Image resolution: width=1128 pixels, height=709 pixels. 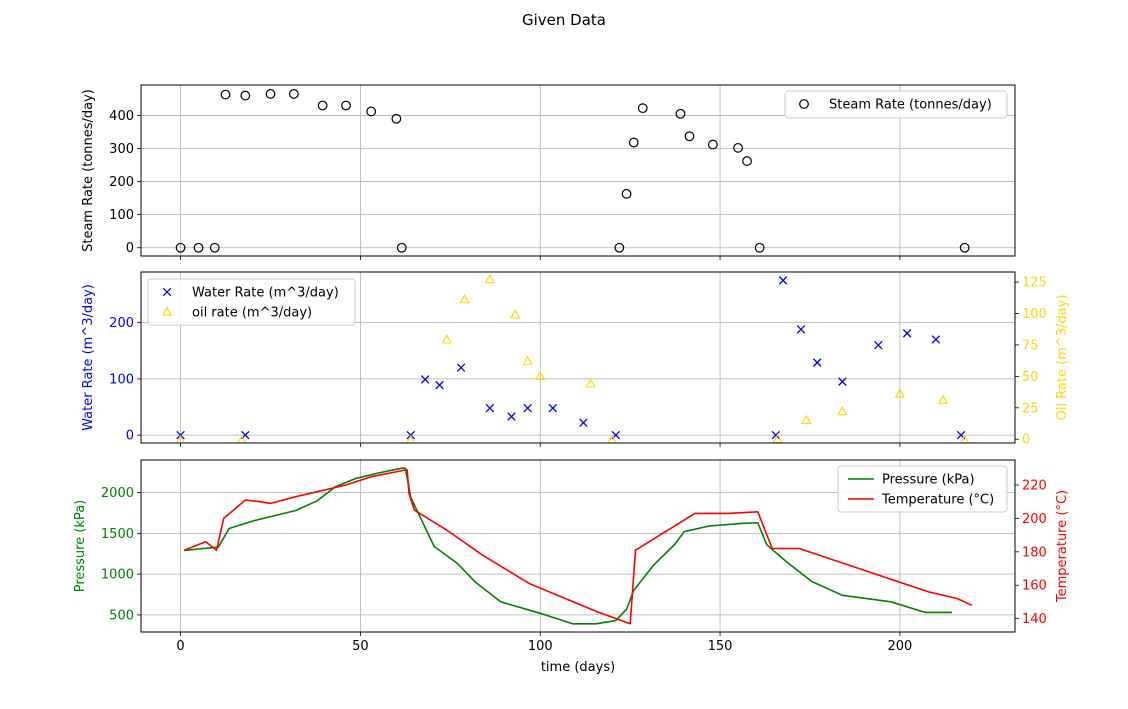 I want to click on y-tick-label-right: 200, so click(x=1034, y=519).